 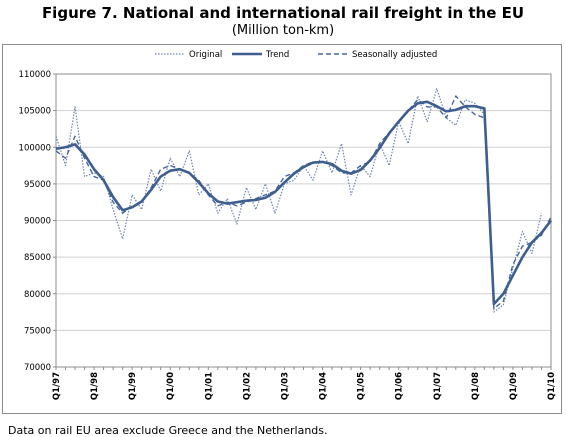 What do you see at coordinates (35, 148) in the screenshot?
I see `y-tick-label: 100000` at bounding box center [35, 148].